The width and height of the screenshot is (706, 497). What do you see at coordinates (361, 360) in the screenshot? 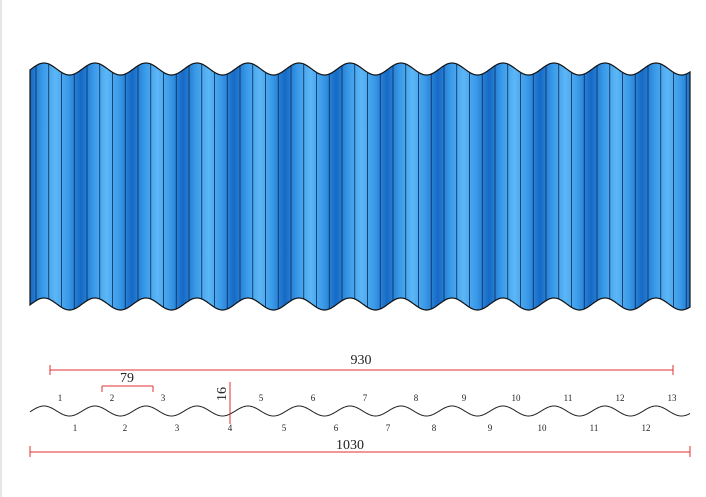
I see `dim-label: 930` at bounding box center [361, 360].